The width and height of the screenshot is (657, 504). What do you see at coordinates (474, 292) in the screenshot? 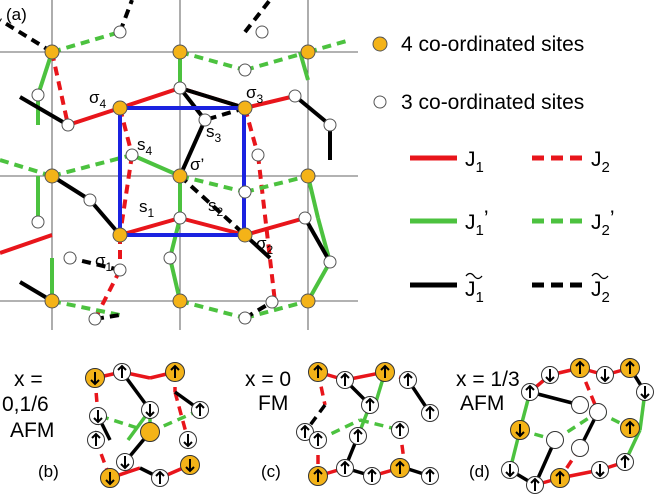
I see `legend-J1t-label: J1` at bounding box center [474, 292].